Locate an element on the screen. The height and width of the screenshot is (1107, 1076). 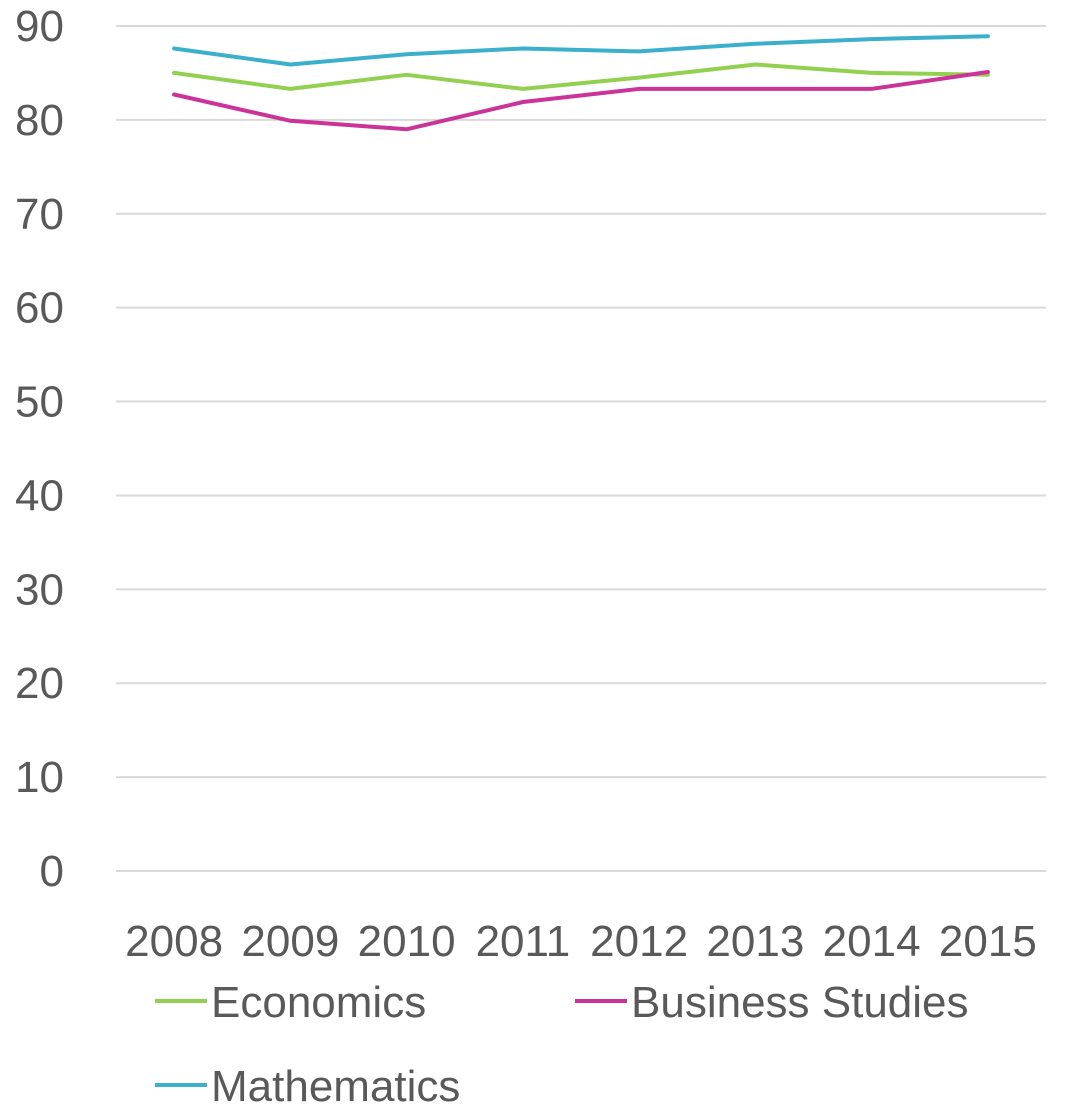
y-tick-label: 70 is located at coordinates (39, 214).